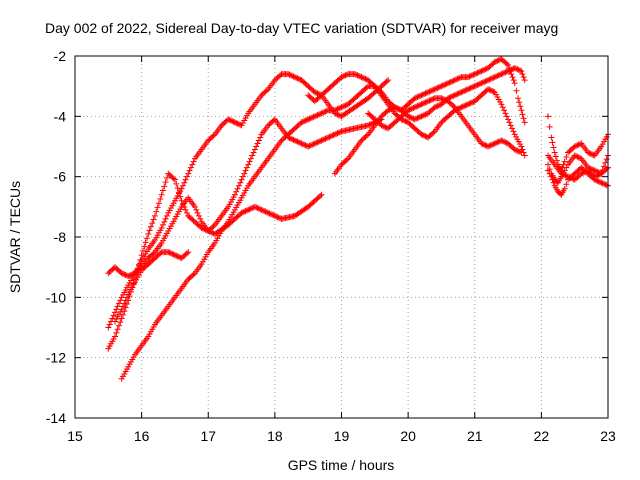 This screenshot has height=480, width=640. What do you see at coordinates (408, 436) in the screenshot?
I see `x-tick-label: 20` at bounding box center [408, 436].